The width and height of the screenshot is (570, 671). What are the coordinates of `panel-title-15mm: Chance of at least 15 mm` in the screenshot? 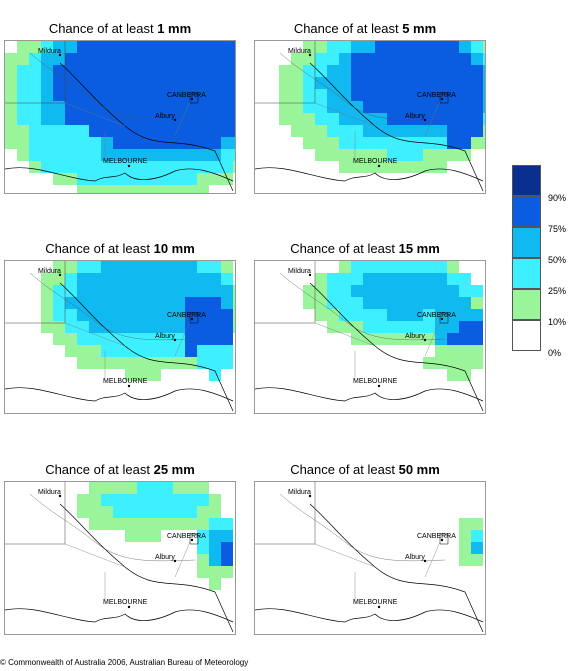 It's located at (365, 248).